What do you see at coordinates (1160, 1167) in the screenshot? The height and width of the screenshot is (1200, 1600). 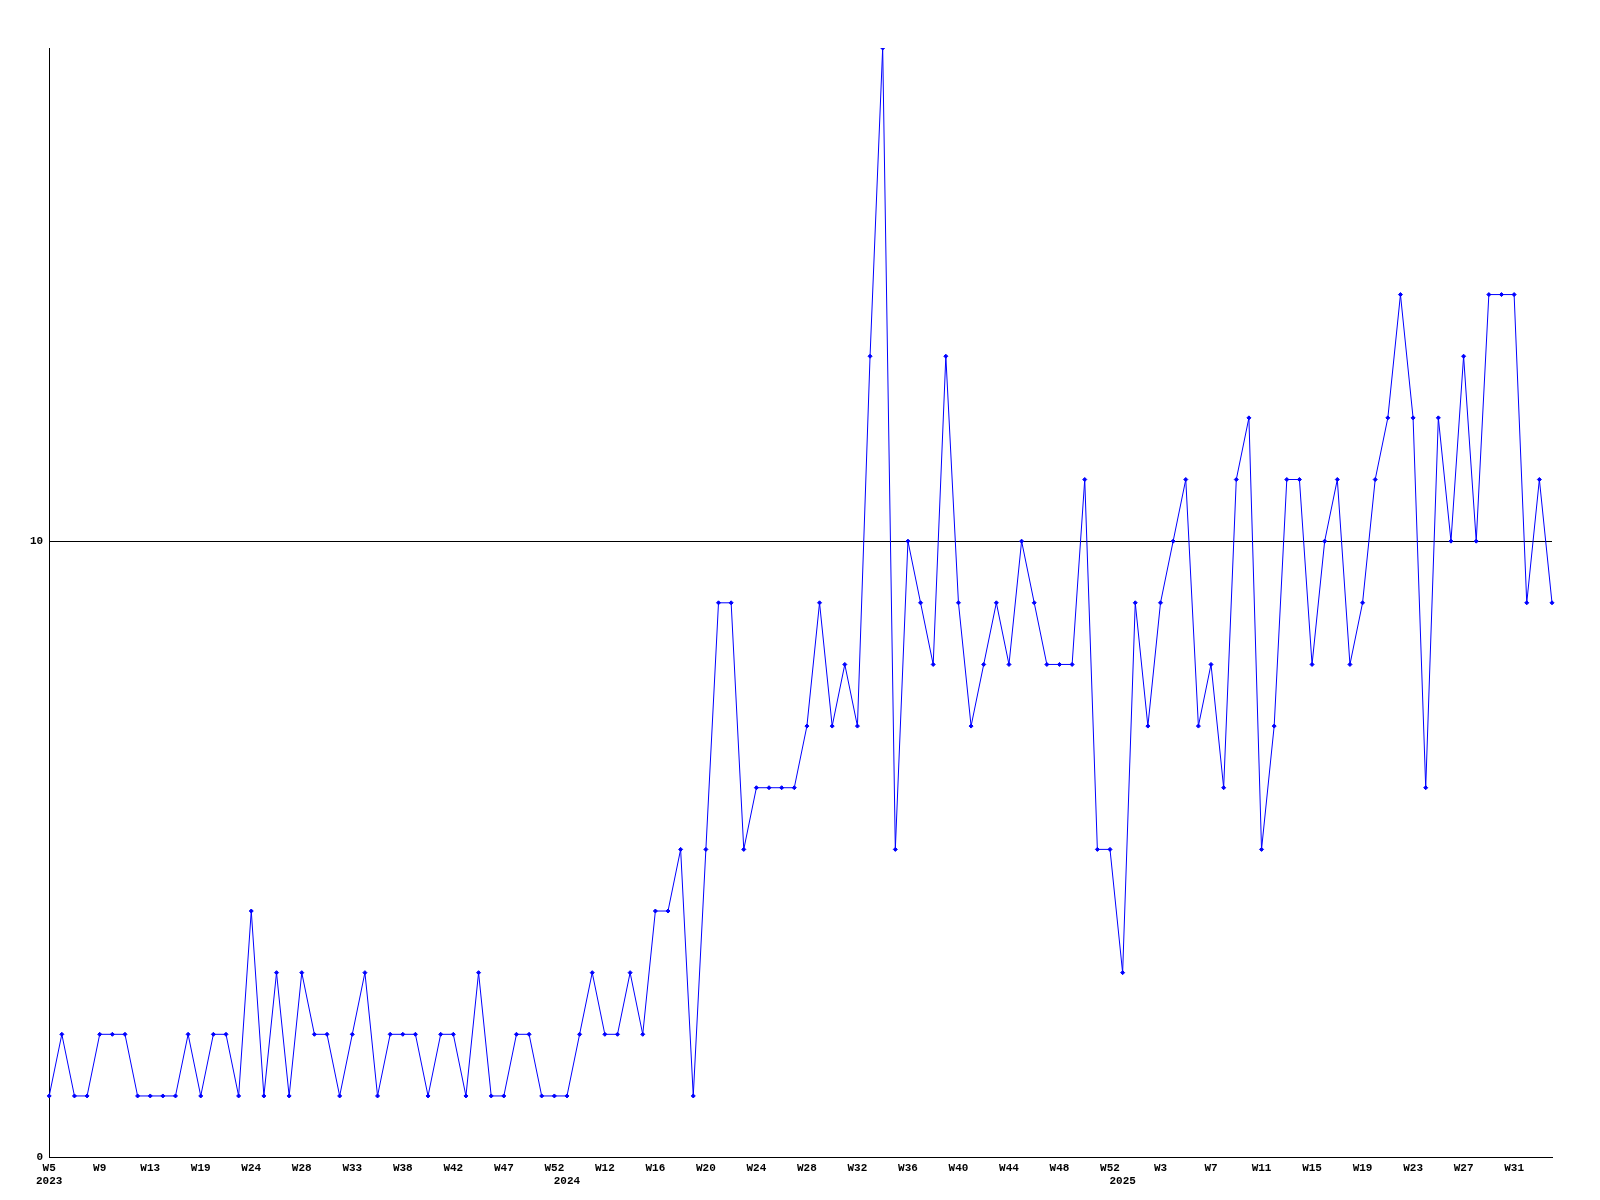 I see `x-tick-label: W3` at bounding box center [1160, 1167].